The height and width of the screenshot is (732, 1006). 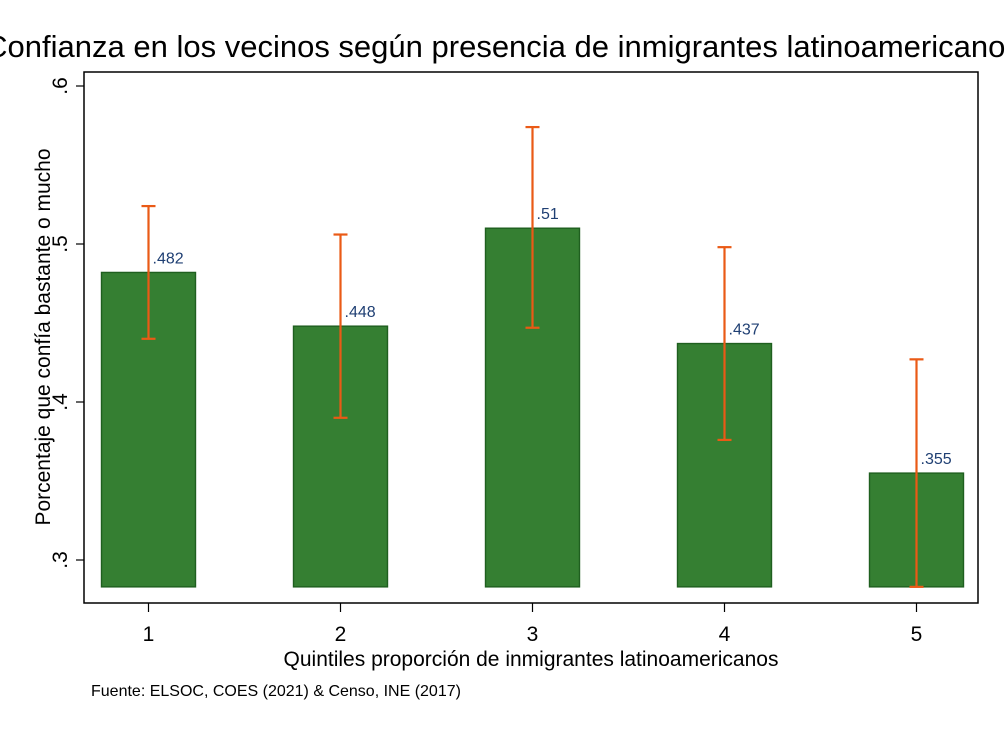 I want to click on x-tick-label: 3, so click(x=533, y=634).